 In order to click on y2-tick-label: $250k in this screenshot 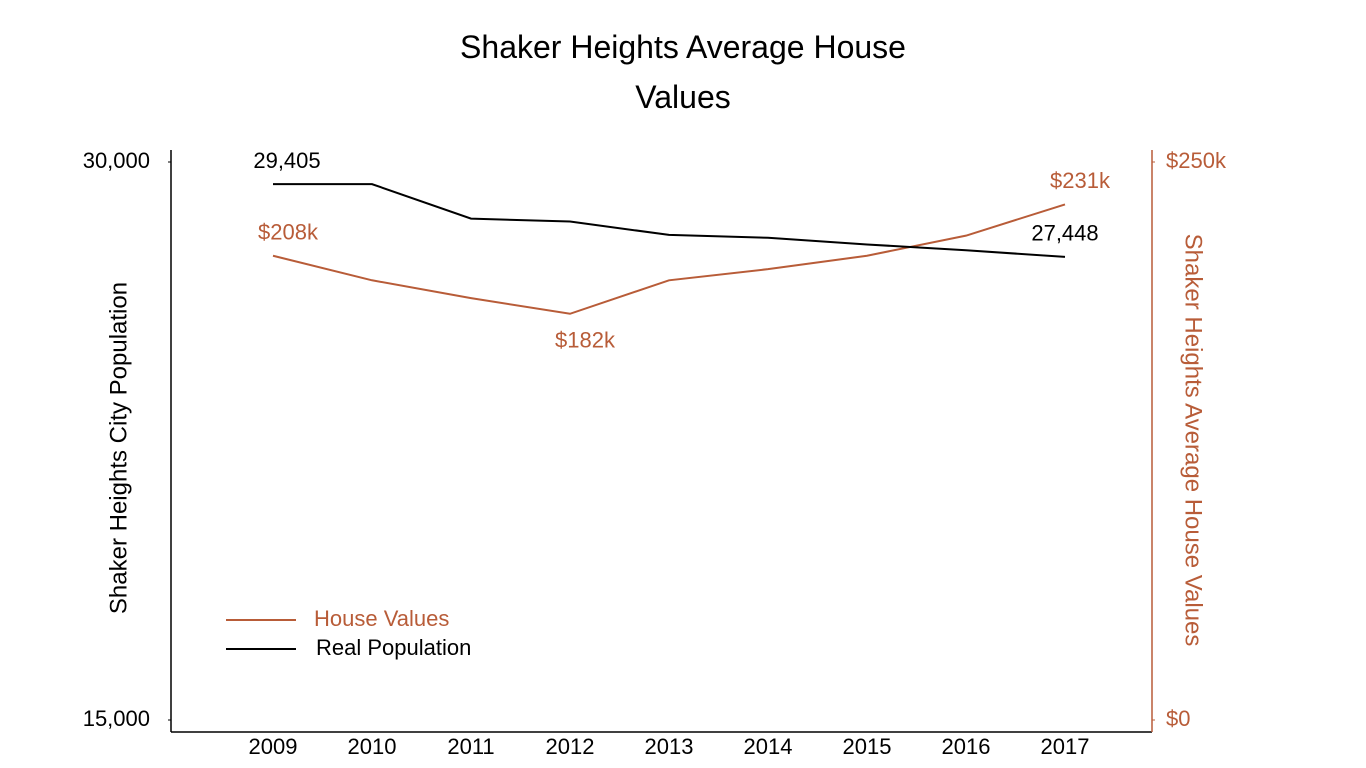, I will do `click(1196, 160)`.